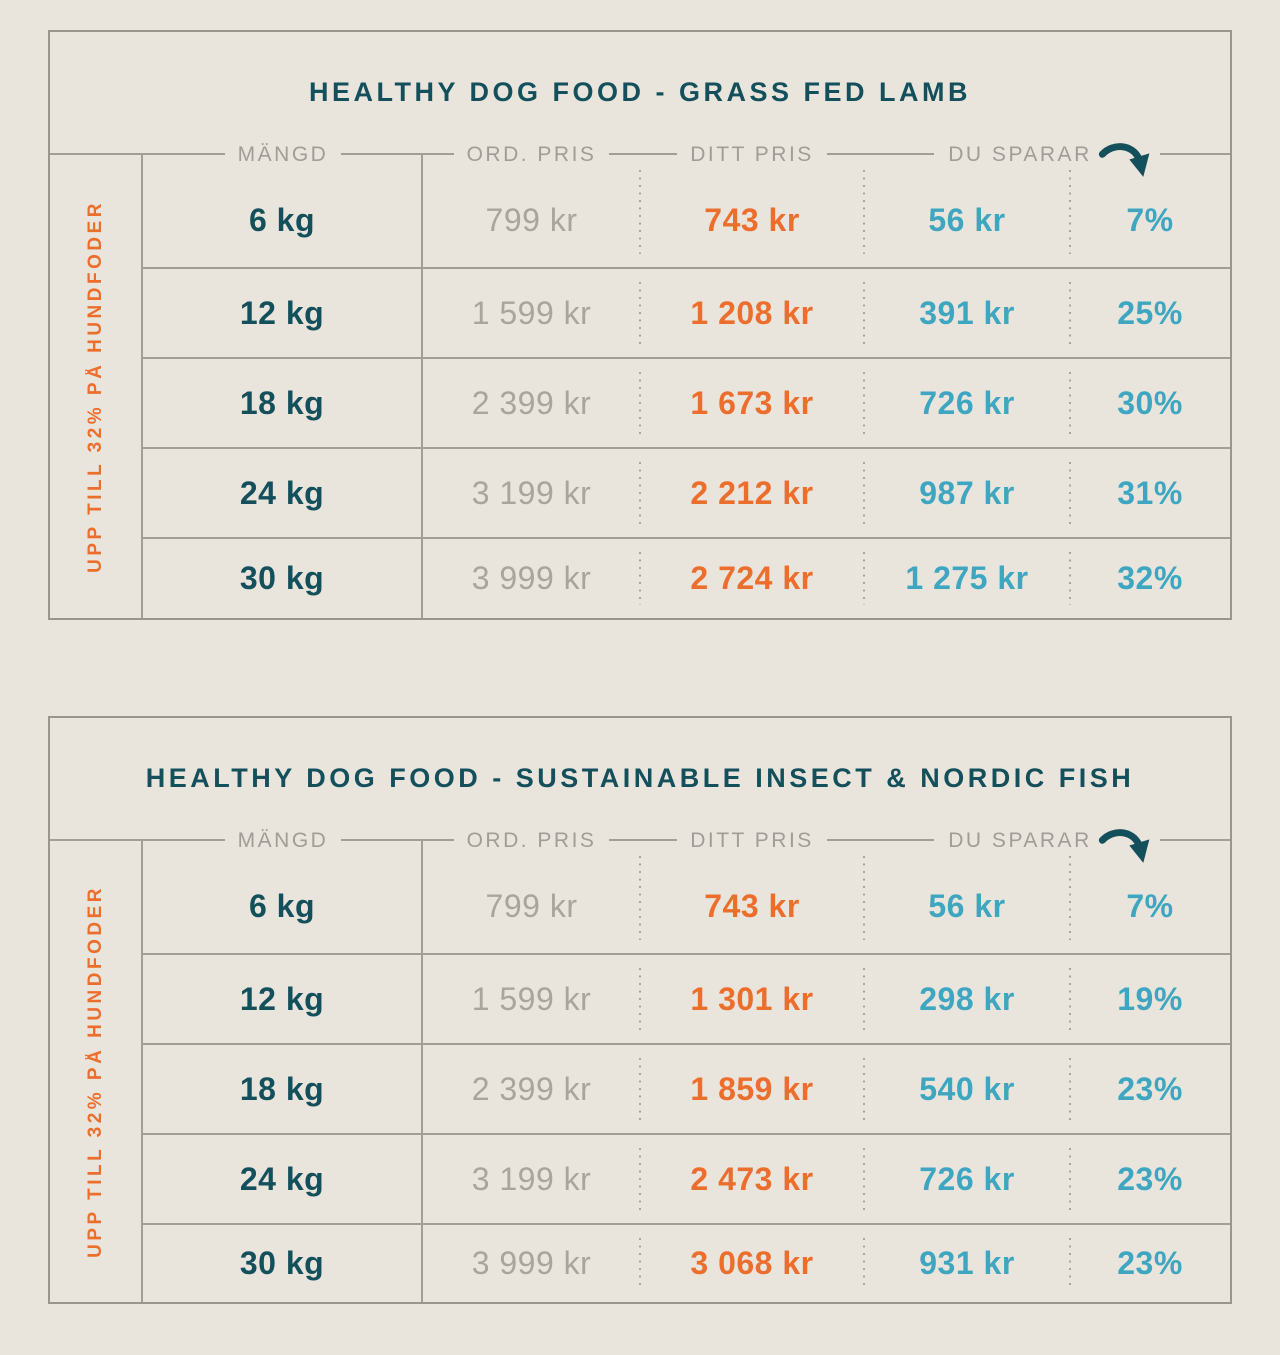 The width and height of the screenshot is (1280, 1355). I want to click on savings-percent-cell: 19%, so click(1150, 998).